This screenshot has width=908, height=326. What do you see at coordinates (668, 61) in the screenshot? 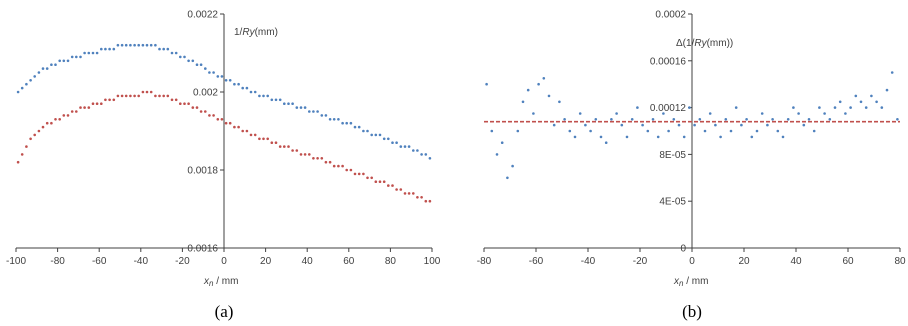
I see `chart-b-y-tick-label: 0.00016` at bounding box center [668, 61].